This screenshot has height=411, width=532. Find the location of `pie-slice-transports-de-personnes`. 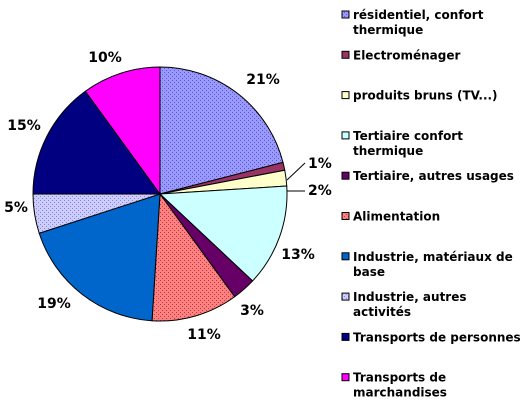

pie-slice-transports-de-personnes is located at coordinates (96, 142).